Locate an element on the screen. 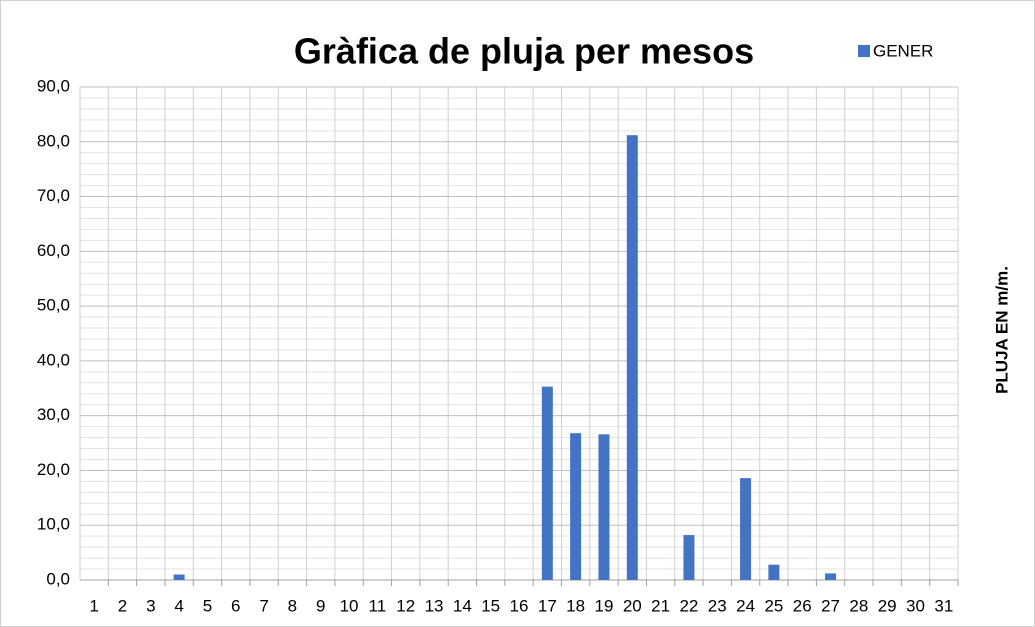  x-tick-label: 1 is located at coordinates (93, 605).